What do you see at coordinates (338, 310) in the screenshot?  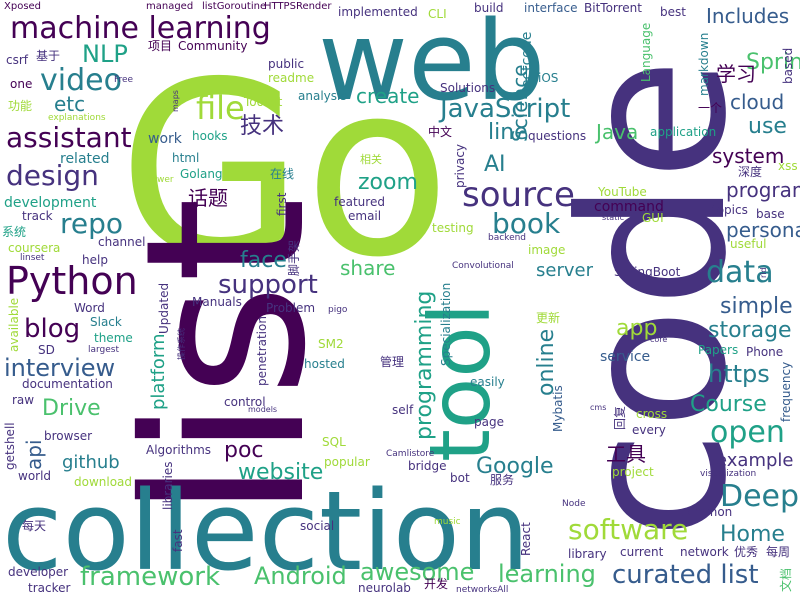 I see `word-pigo: pigo` at bounding box center [338, 310].